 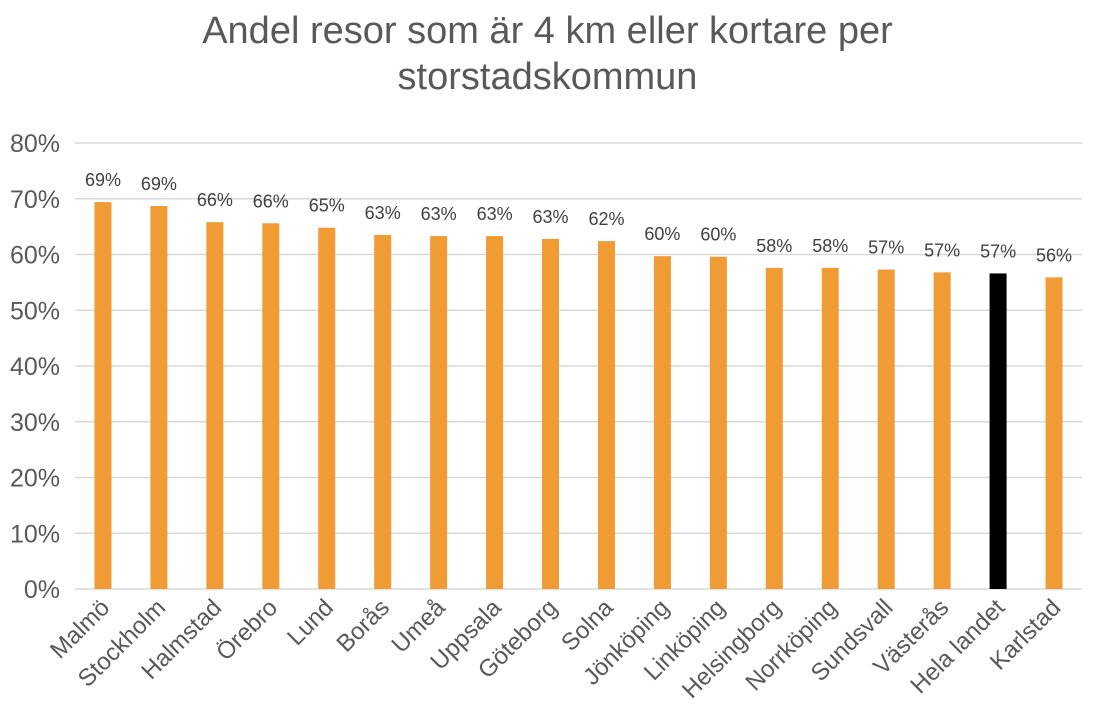 What do you see at coordinates (35, 534) in the screenshot?
I see `y-tick-label: 10%` at bounding box center [35, 534].